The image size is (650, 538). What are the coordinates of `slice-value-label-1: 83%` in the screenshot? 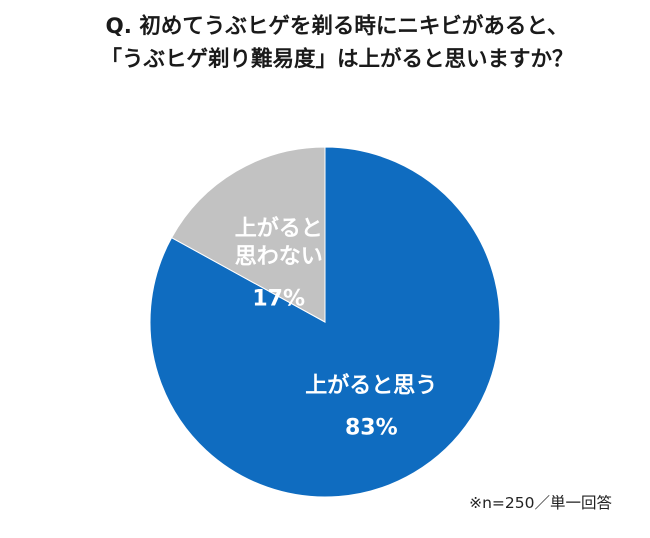 It's located at (371, 427).